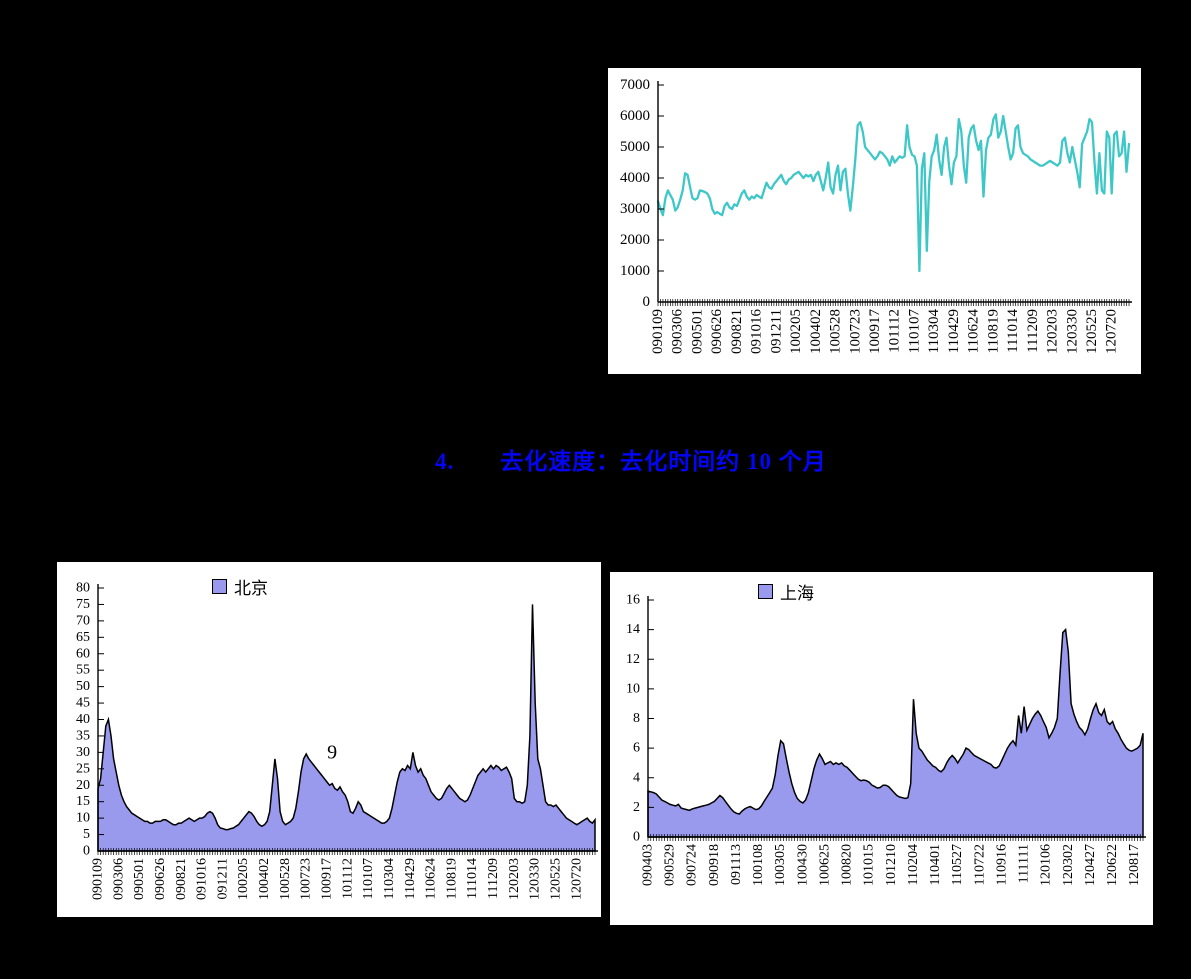  What do you see at coordinates (83, 735) in the screenshot?
I see `svg-text: 35` at bounding box center [83, 735].